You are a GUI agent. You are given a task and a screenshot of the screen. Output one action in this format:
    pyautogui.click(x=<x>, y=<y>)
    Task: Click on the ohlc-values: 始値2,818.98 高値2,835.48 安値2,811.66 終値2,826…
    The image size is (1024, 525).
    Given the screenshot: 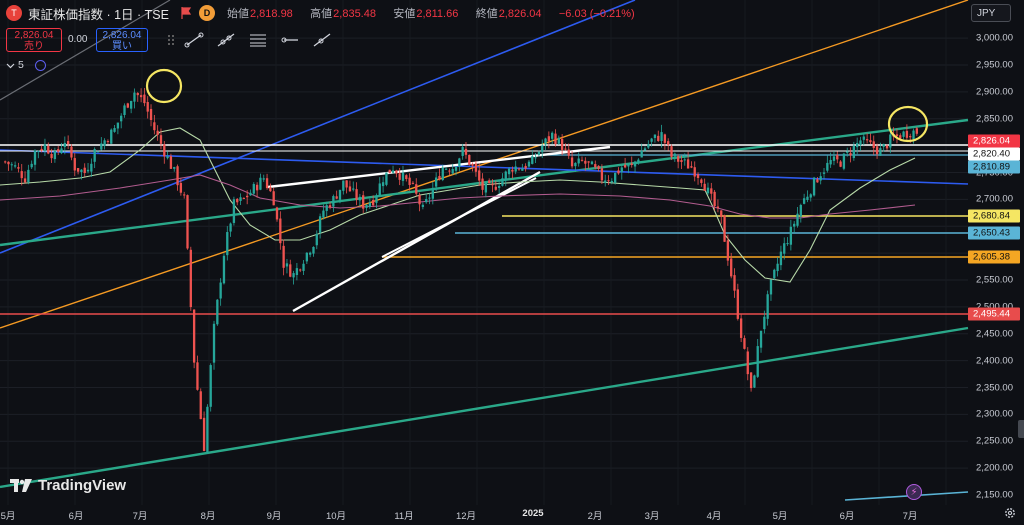 What is the action you would take?
    pyautogui.click(x=430, y=14)
    